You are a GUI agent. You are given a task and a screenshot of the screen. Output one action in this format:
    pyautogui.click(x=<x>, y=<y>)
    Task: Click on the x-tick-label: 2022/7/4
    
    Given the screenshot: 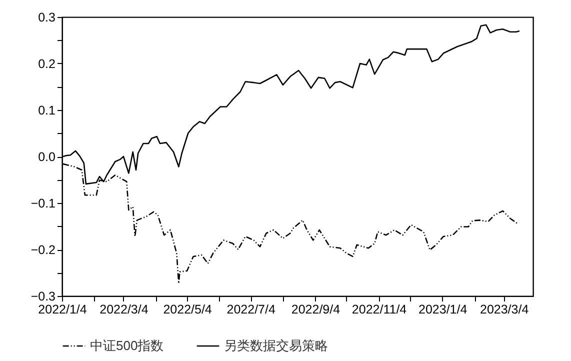 What is the action you would take?
    pyautogui.click(x=251, y=309)
    